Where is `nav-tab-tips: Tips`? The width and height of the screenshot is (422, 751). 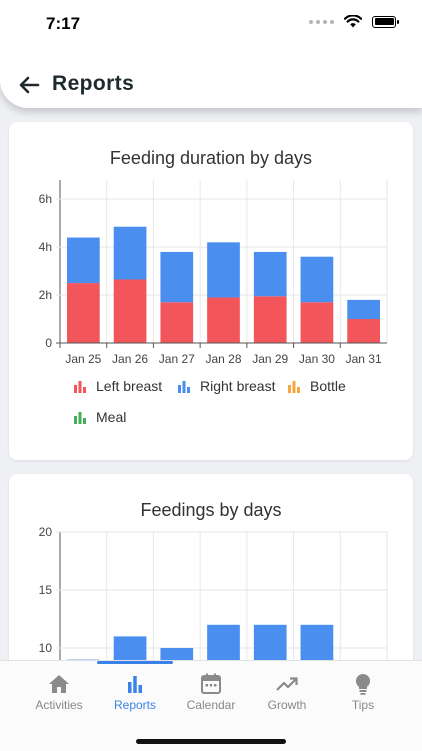
nav-tab-tips: Tips is located at coordinates (363, 692).